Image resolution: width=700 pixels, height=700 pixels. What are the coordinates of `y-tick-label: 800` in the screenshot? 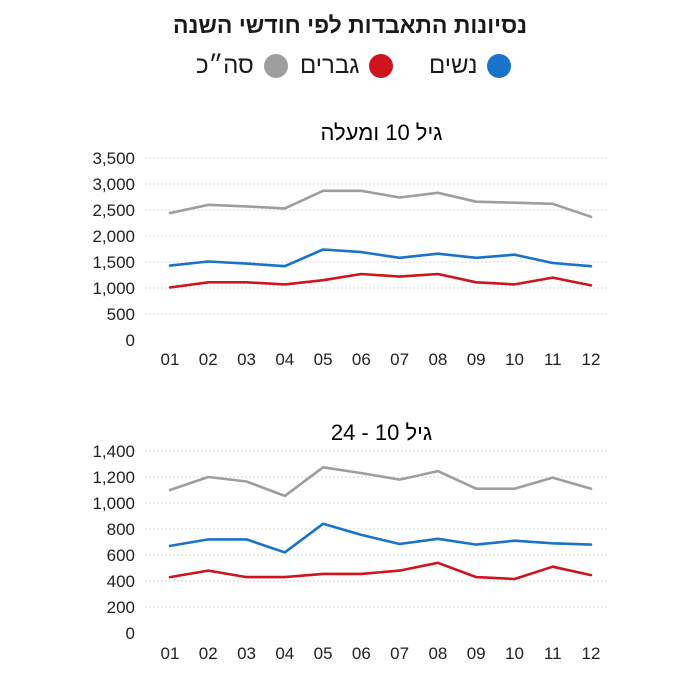 It's located at (121, 529).